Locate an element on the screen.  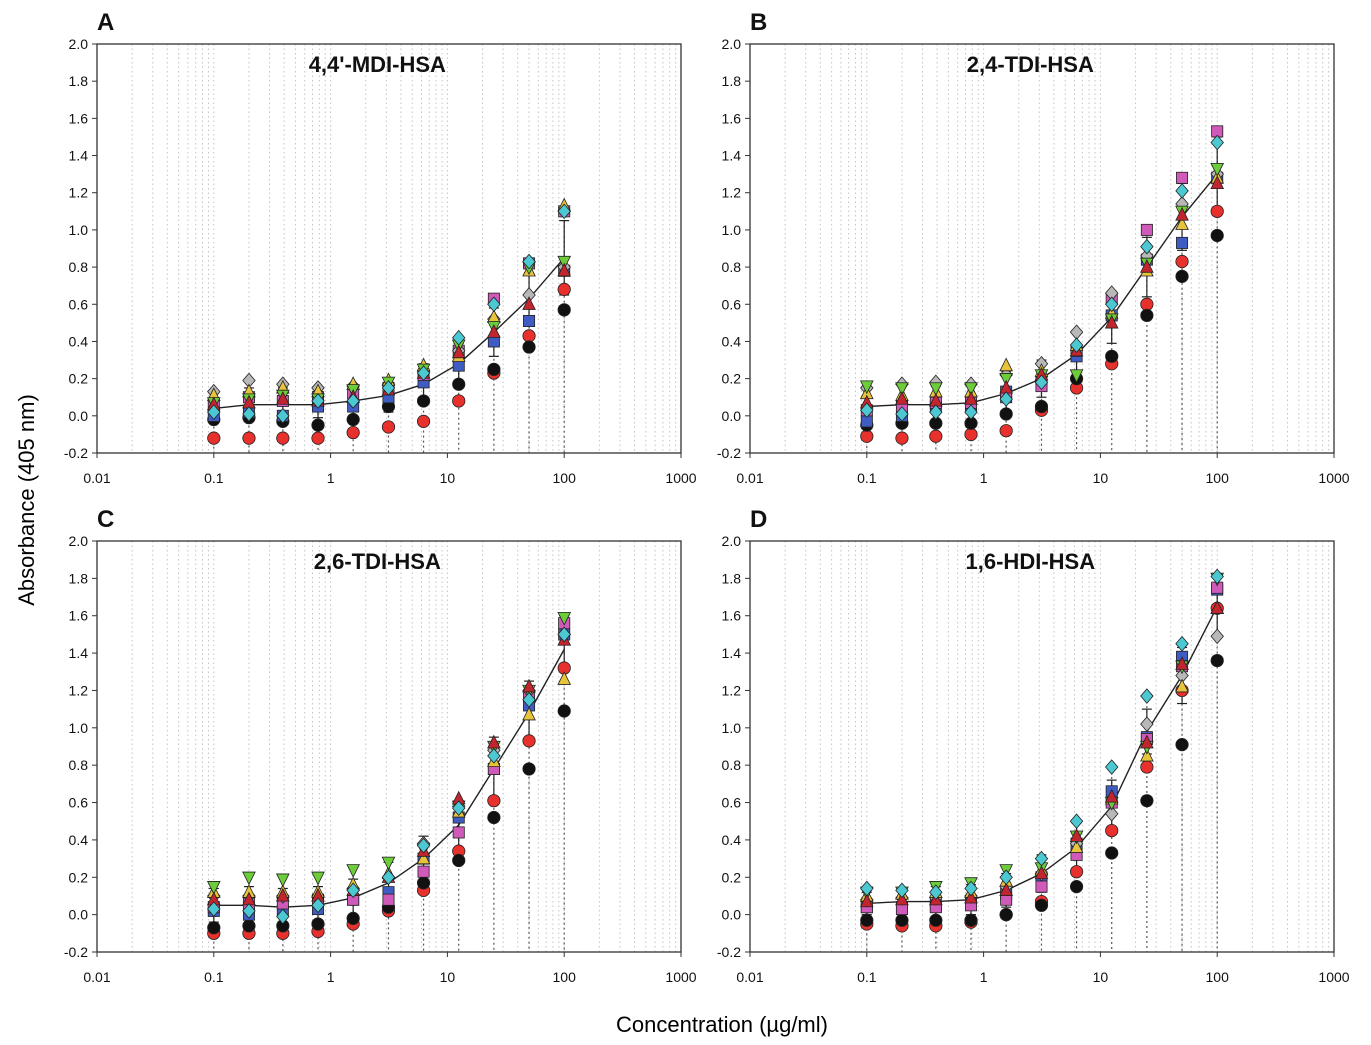
y-tick-label: 1.2 is located at coordinates (732, 193).